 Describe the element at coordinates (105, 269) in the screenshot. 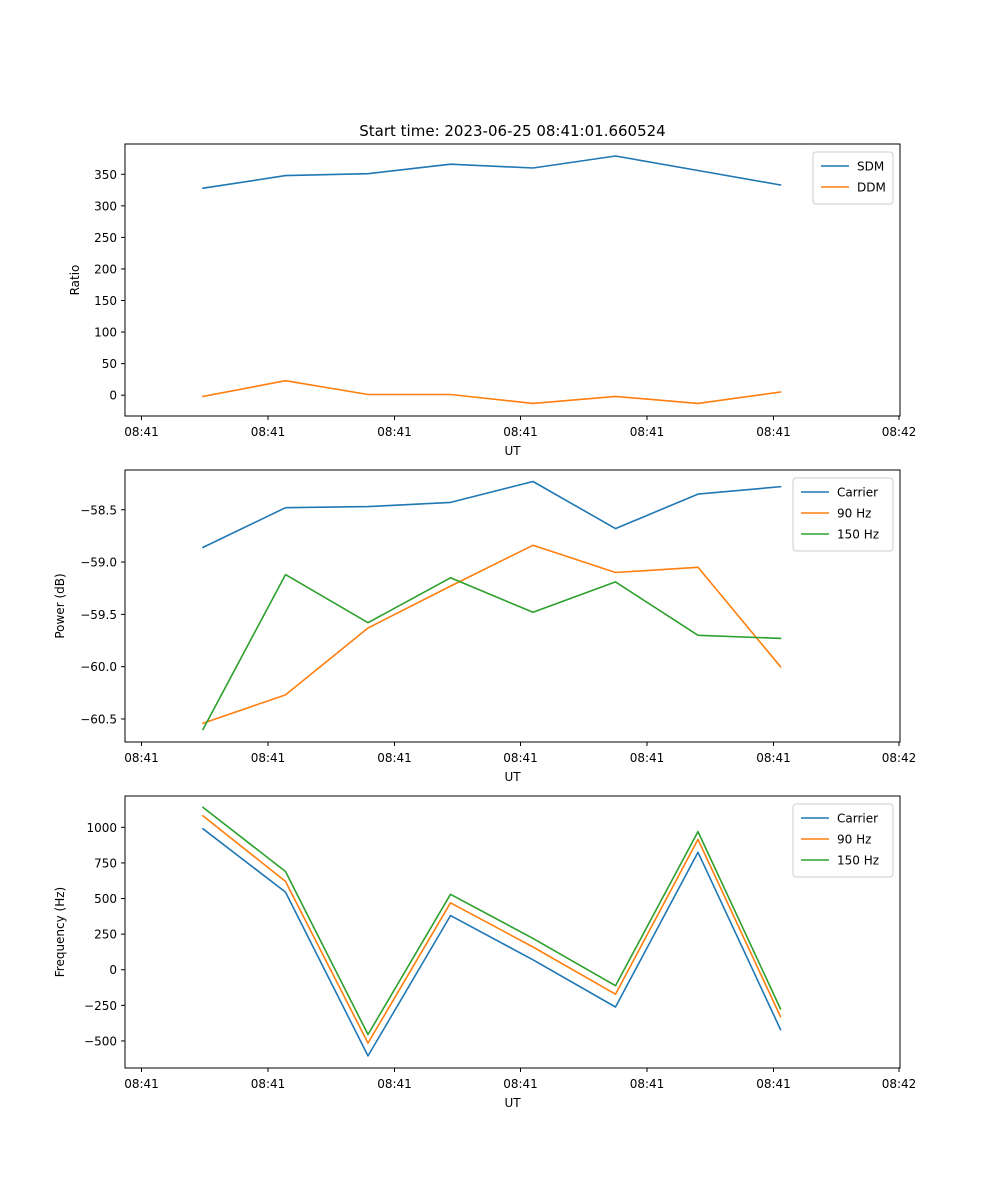

I see `y-tick-label: 200` at that location.